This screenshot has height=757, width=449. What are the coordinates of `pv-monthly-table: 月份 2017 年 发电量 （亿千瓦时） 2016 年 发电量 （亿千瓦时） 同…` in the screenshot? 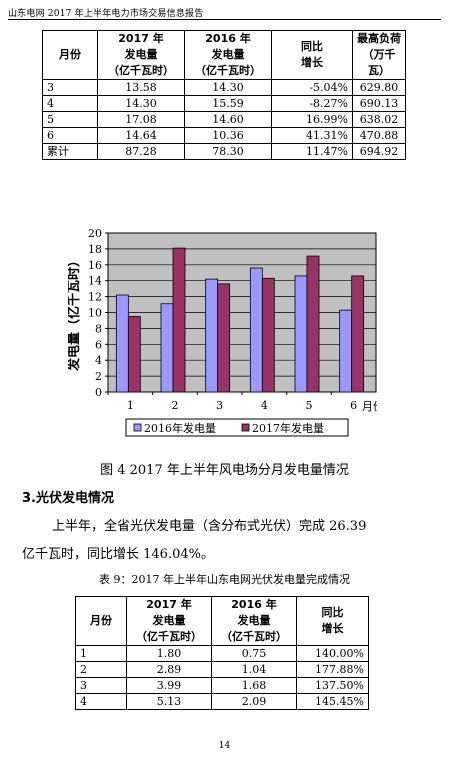 It's located at (222, 653).